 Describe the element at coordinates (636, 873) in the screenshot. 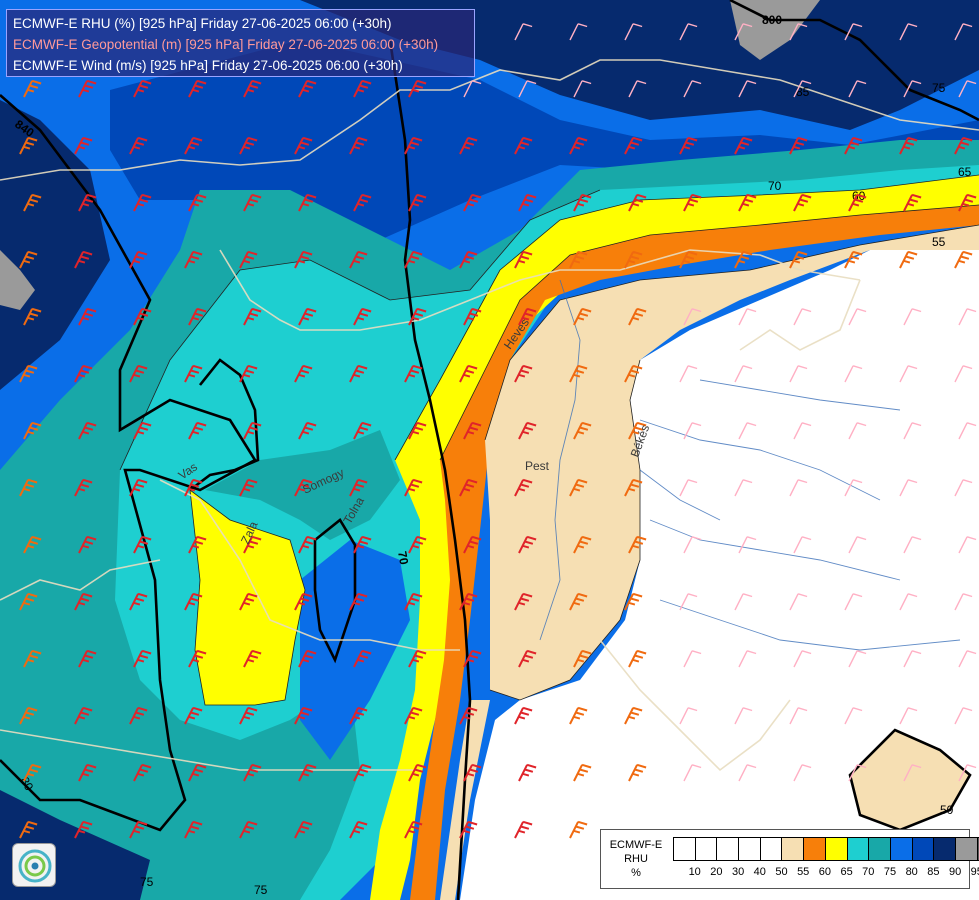

I see `legend-title-unit: %` at that location.